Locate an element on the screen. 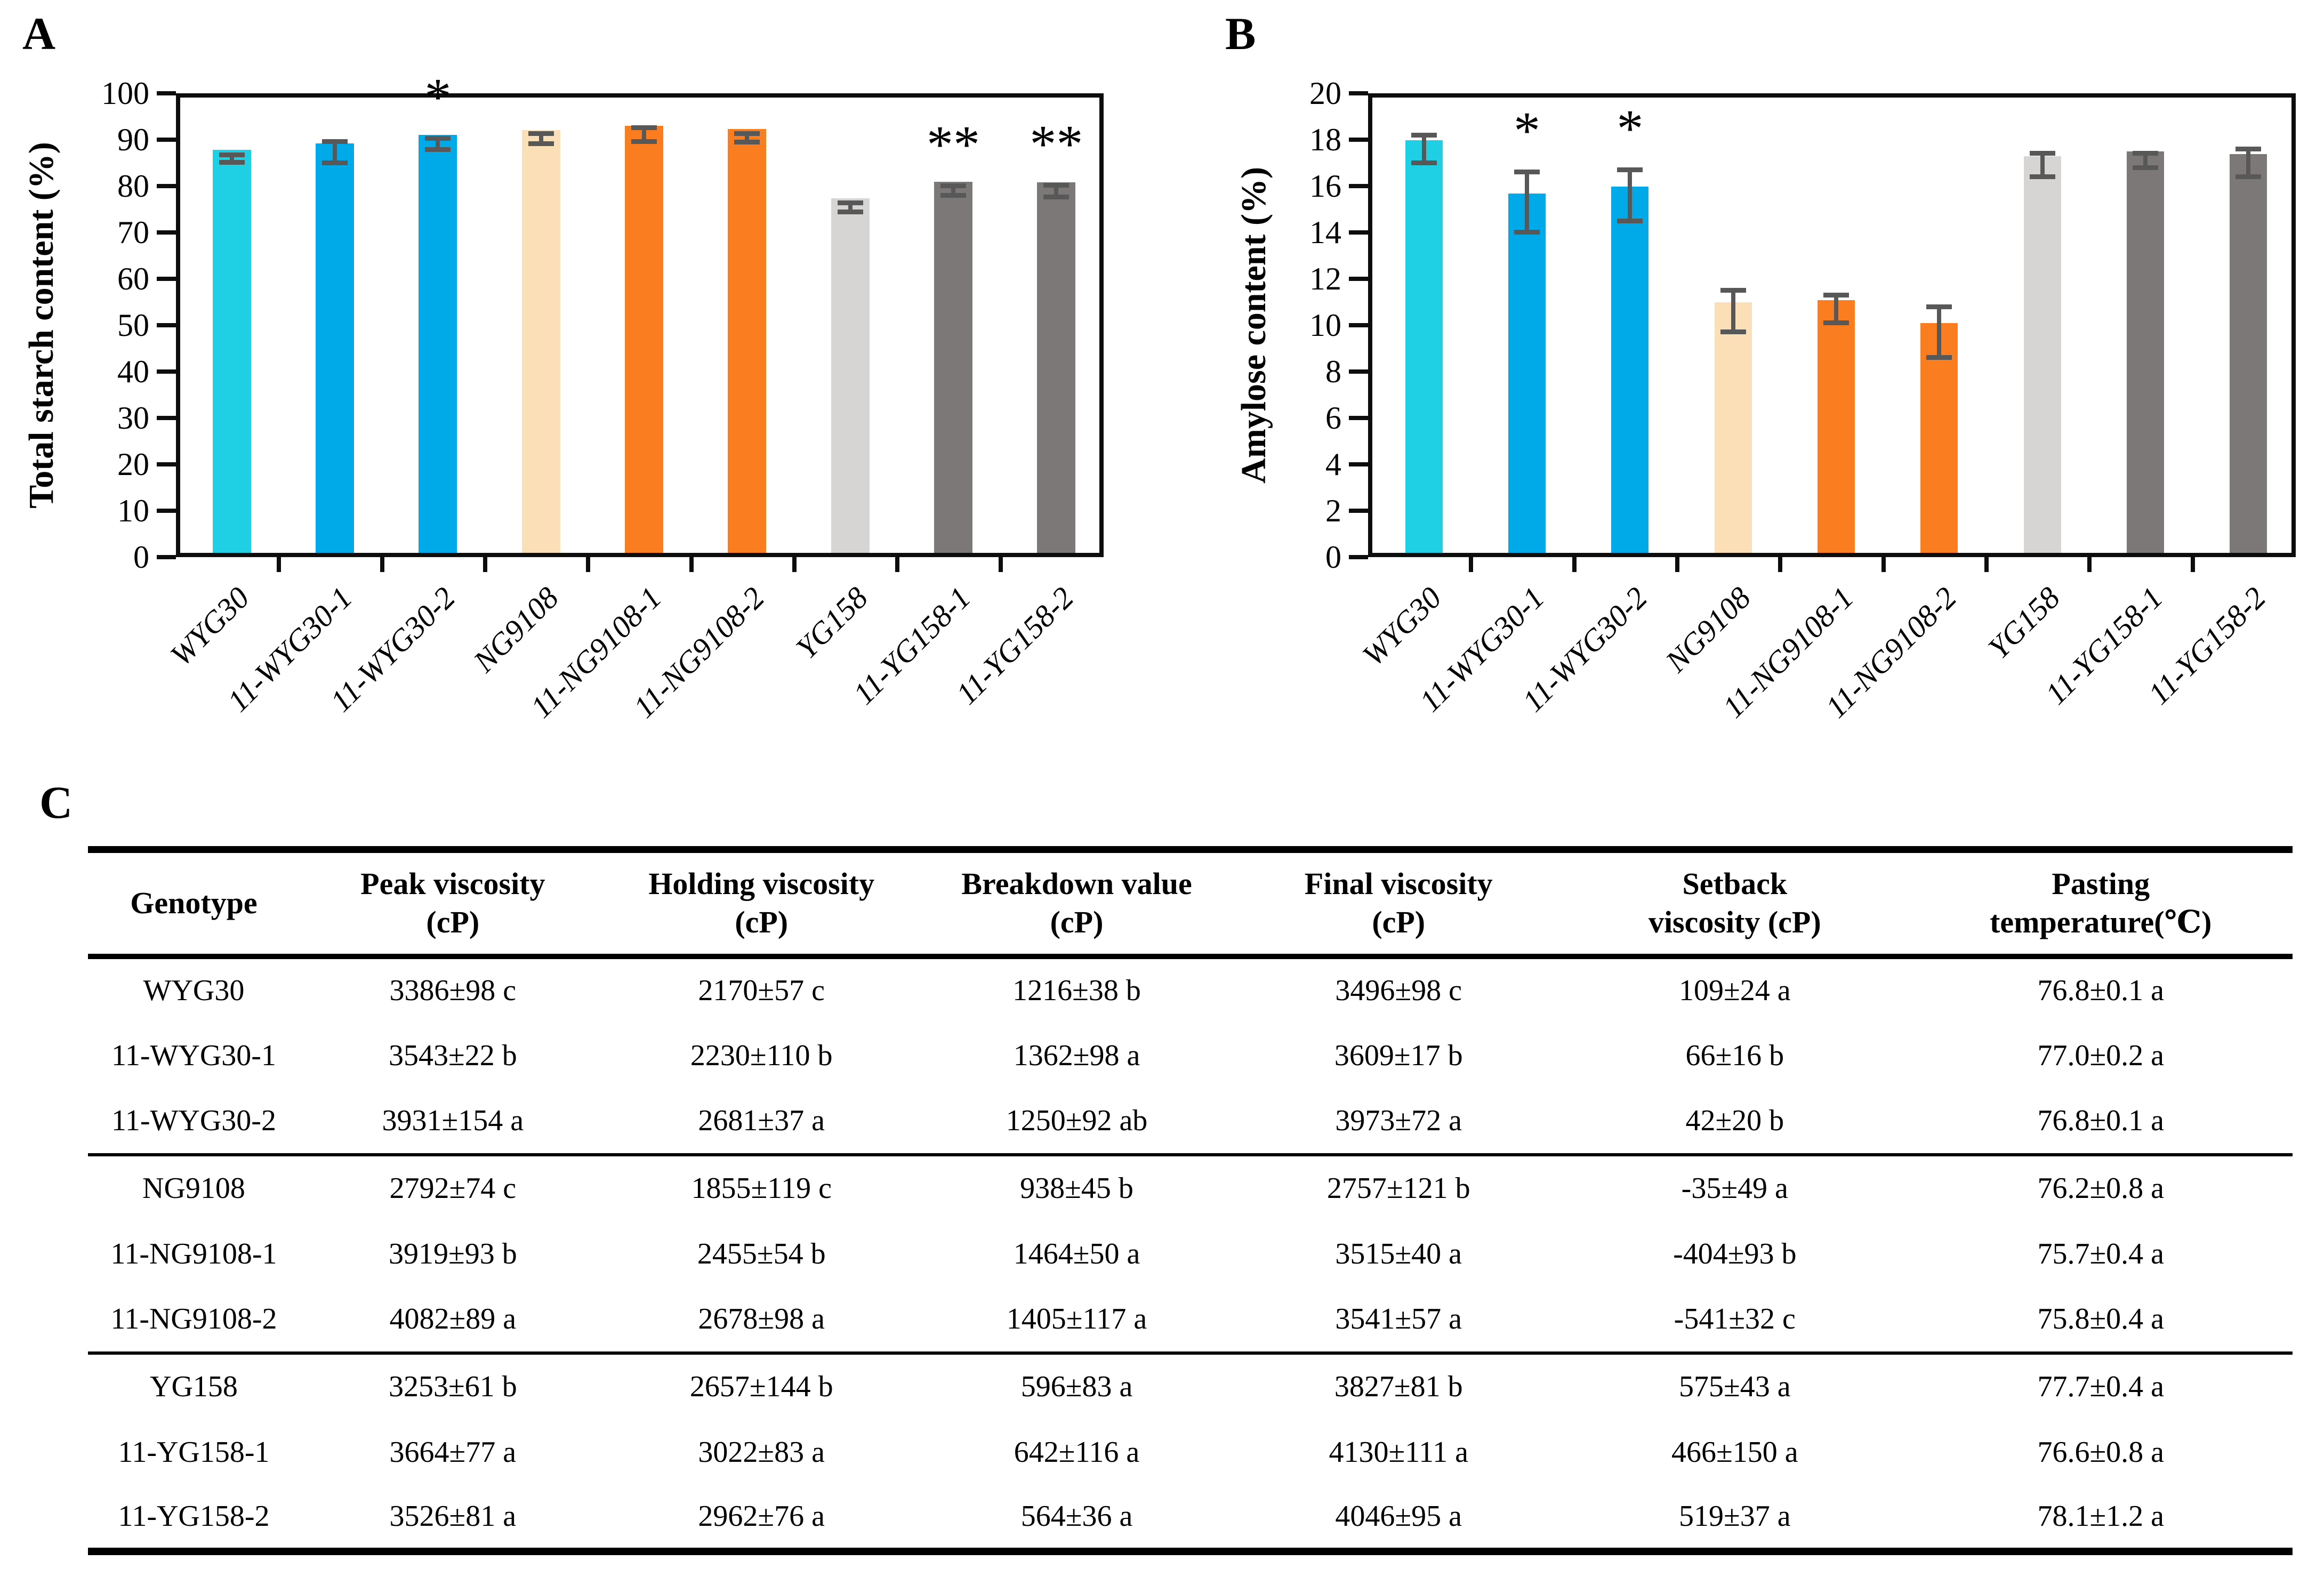  y-tick-label: 50 is located at coordinates (133, 325).